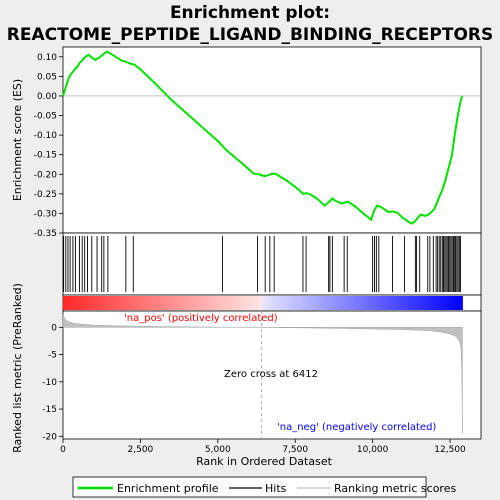 The image size is (500, 500). Describe the element at coordinates (262, 264) in the screenshot. I see `hits-markers` at that location.